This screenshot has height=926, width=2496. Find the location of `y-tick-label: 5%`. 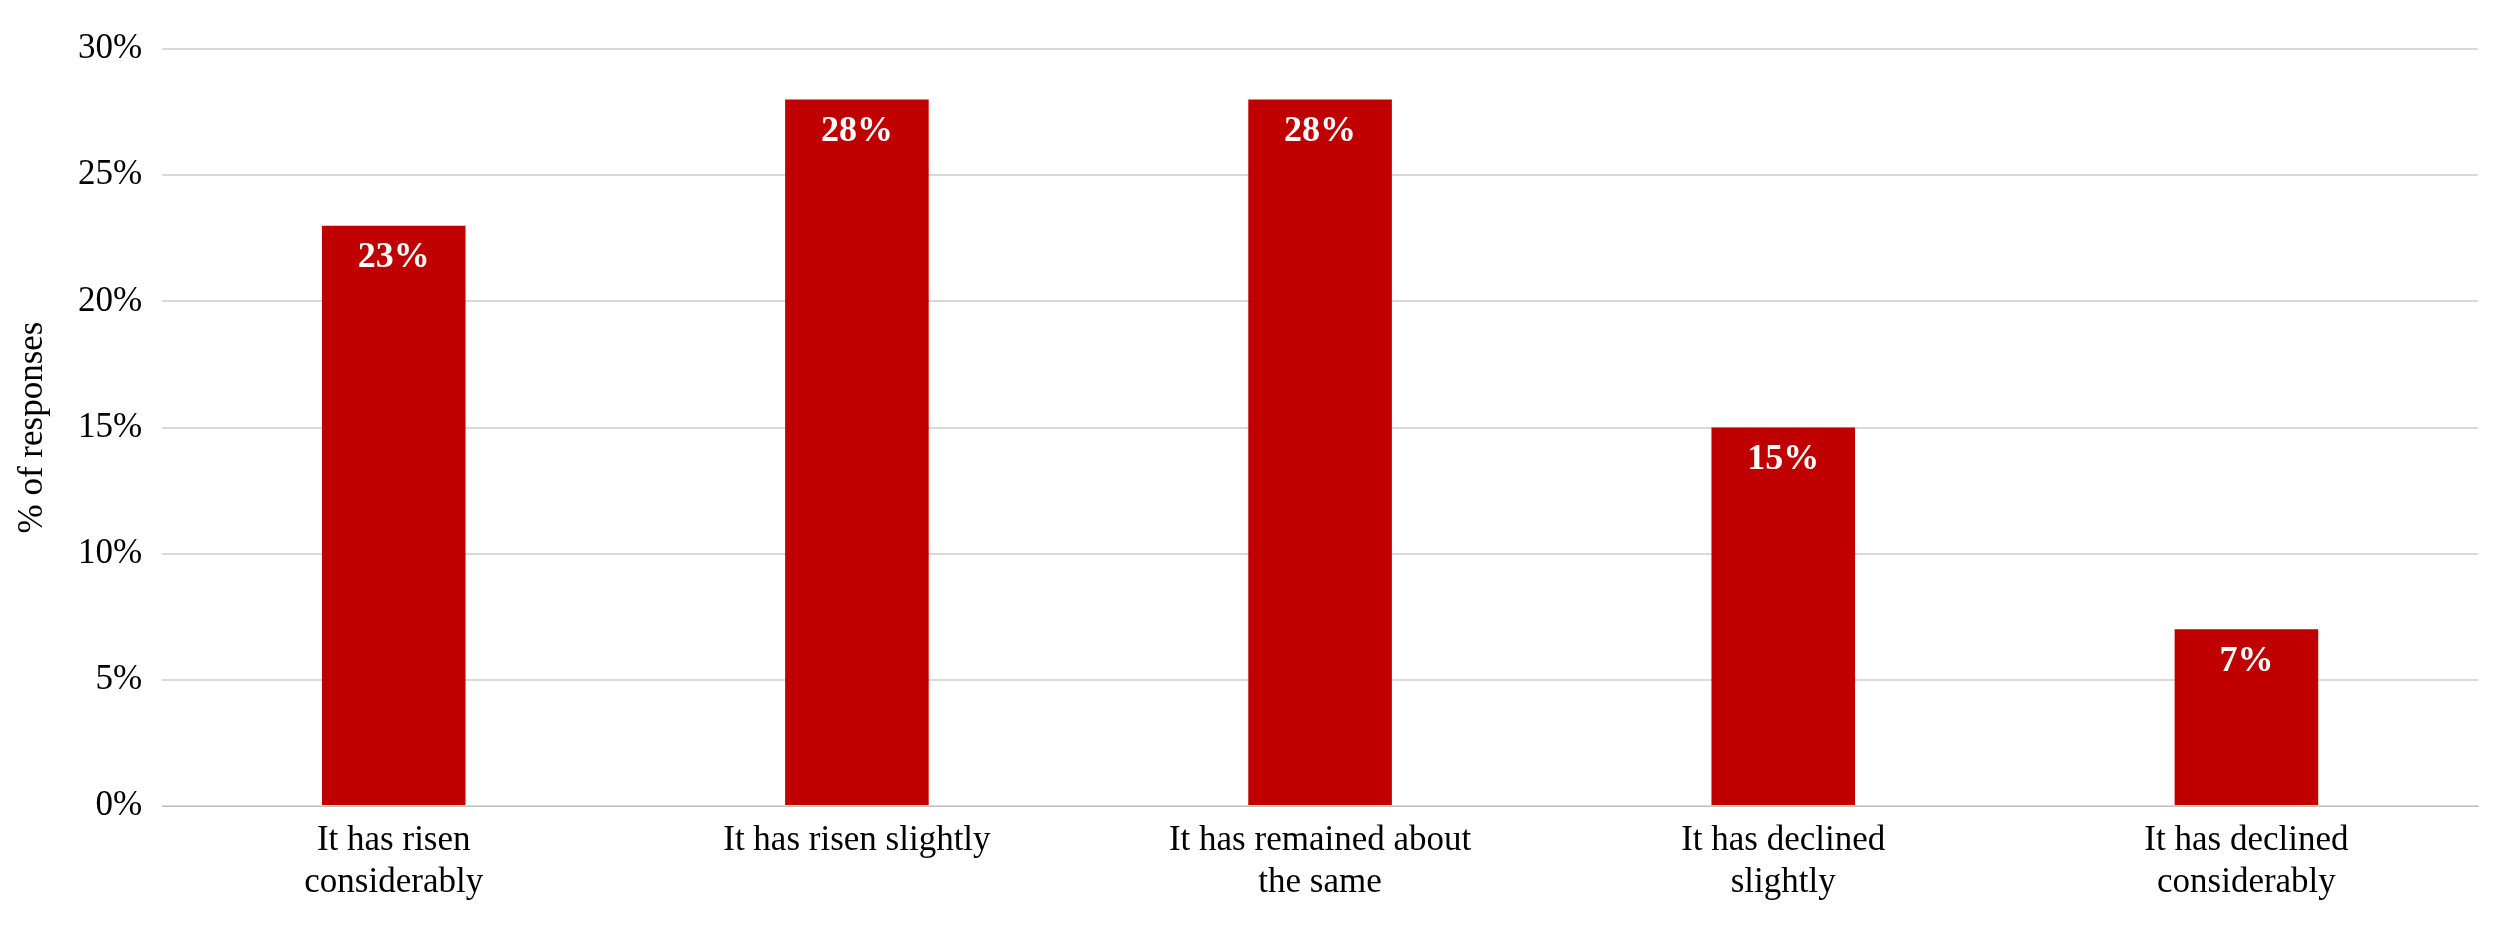

y-tick-label: 5% is located at coordinates (119, 678).